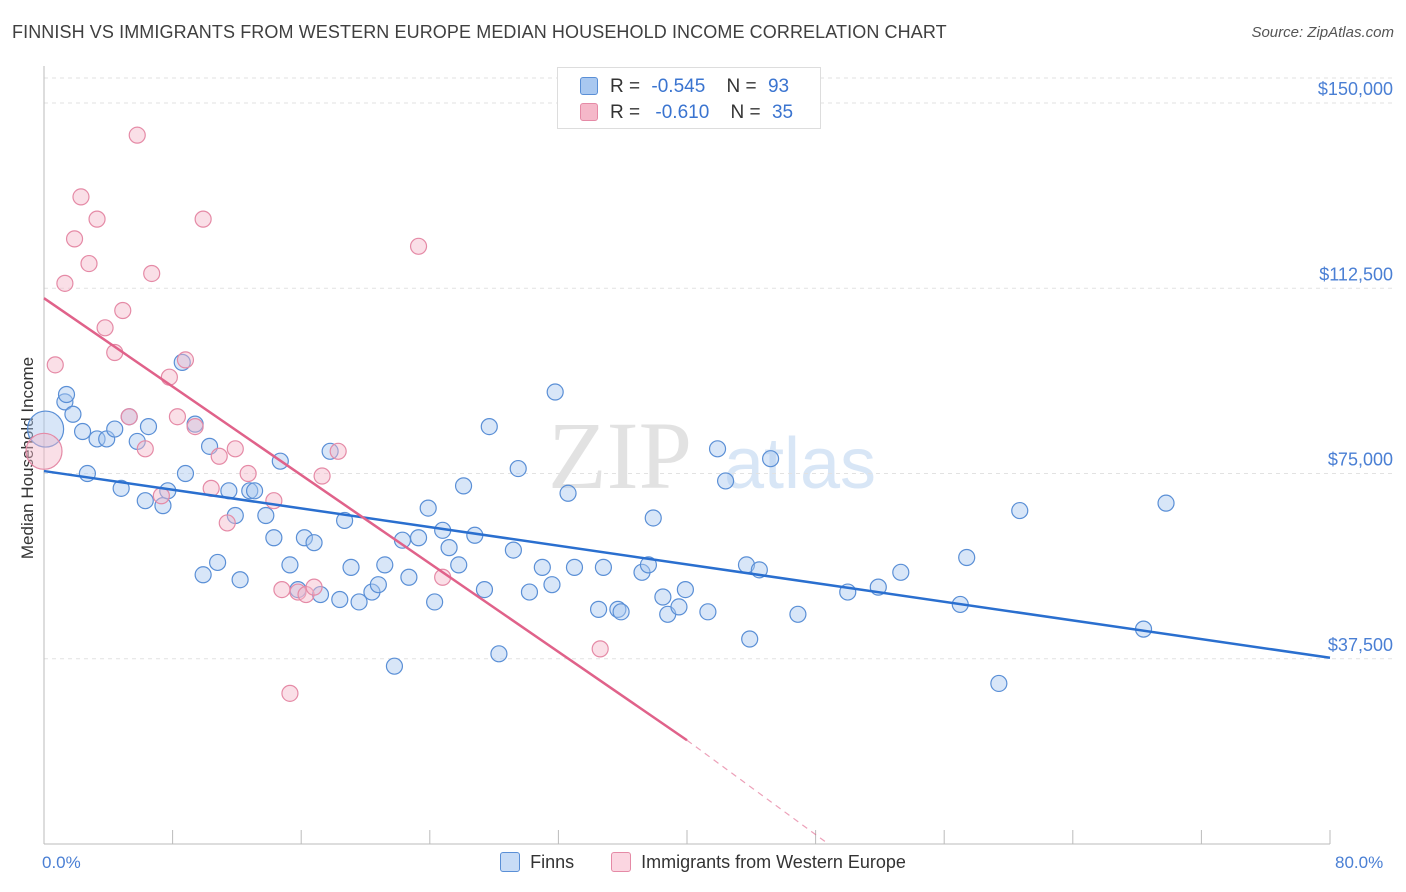  What do you see at coordinates (773, 862) in the screenshot?
I see `legend-label: Immigrants from Western Europe` at bounding box center [773, 862].